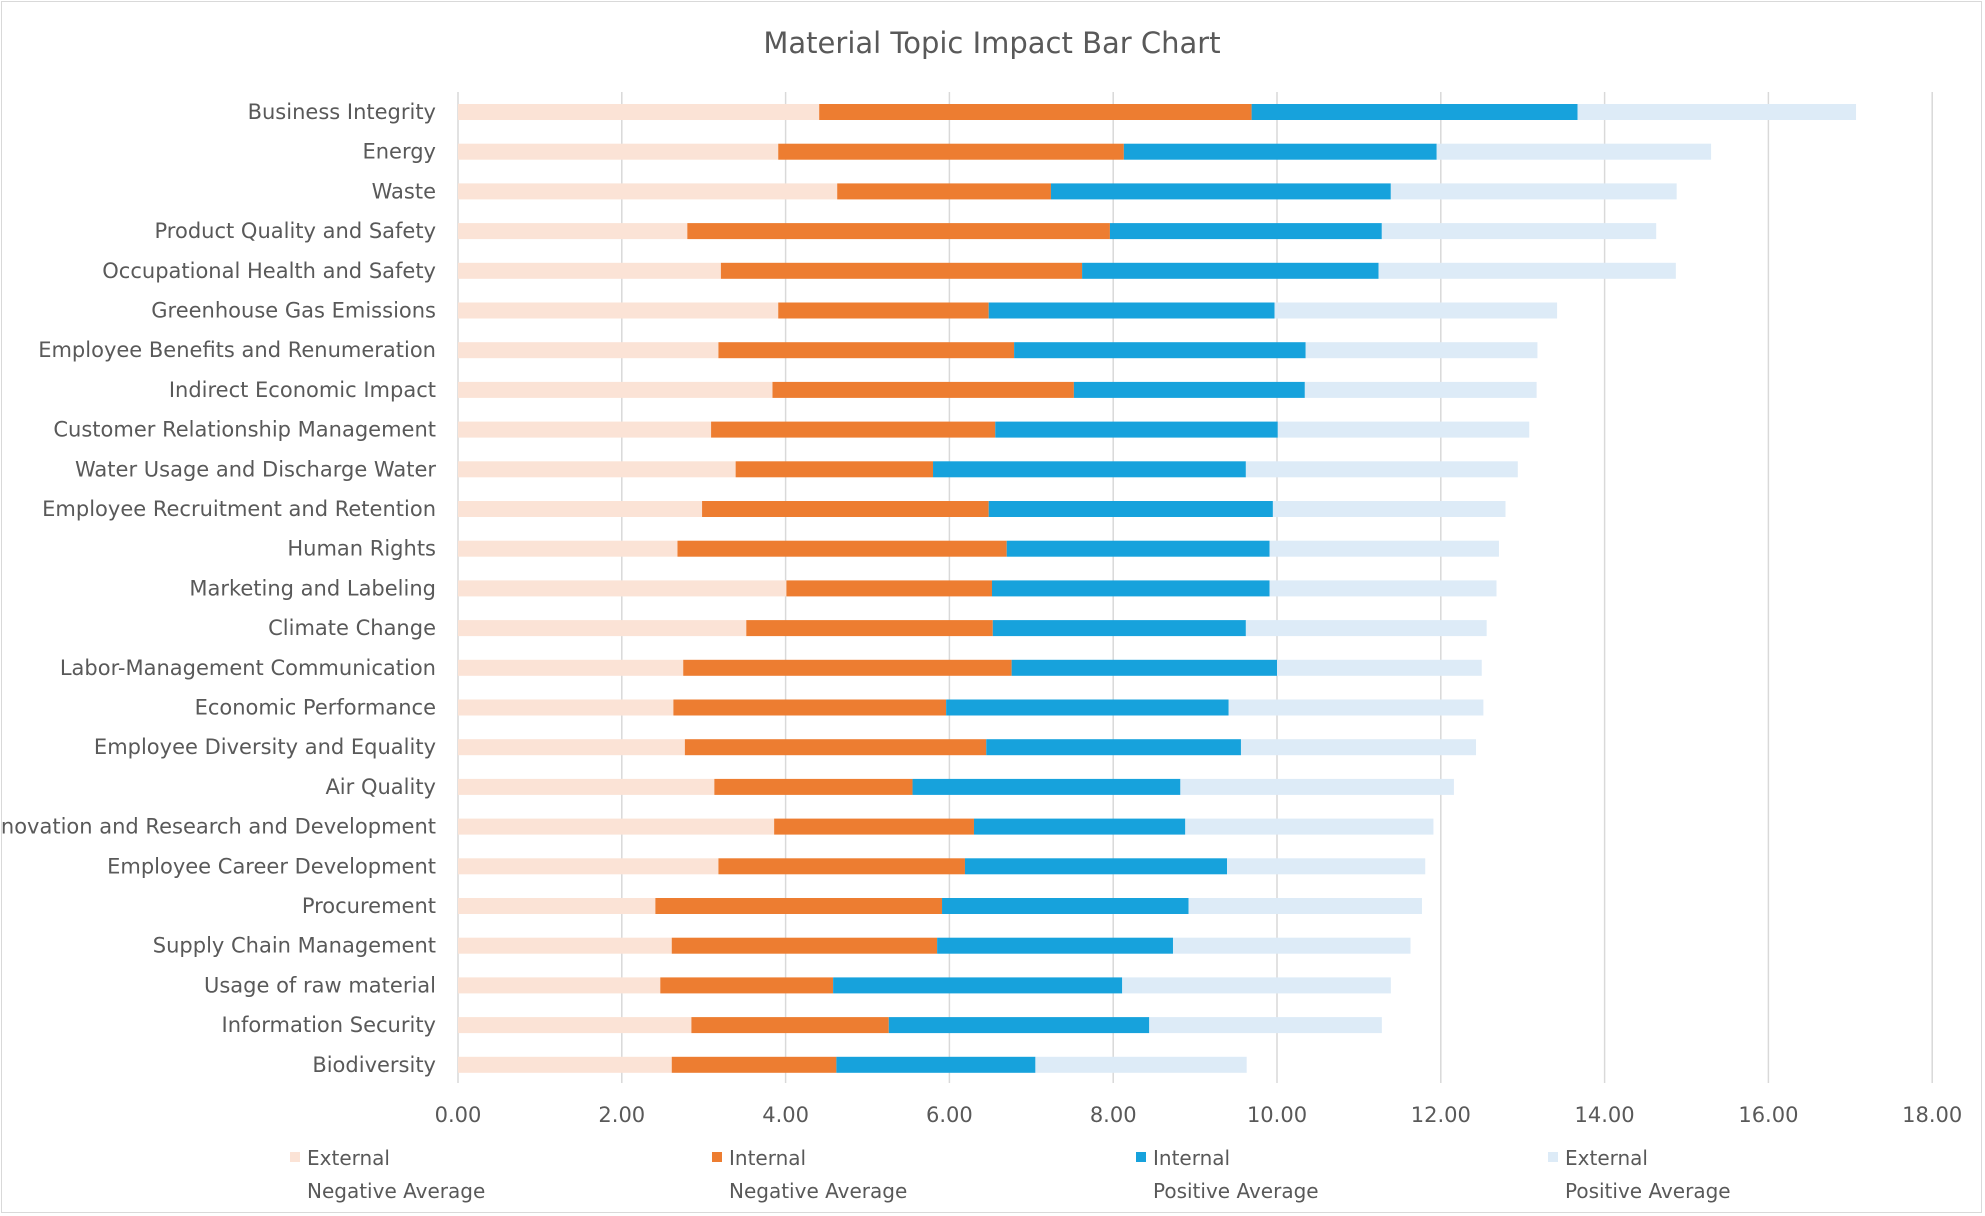 The width and height of the screenshot is (1985, 1216). I want to click on category-label: Usage of raw material, so click(320, 985).